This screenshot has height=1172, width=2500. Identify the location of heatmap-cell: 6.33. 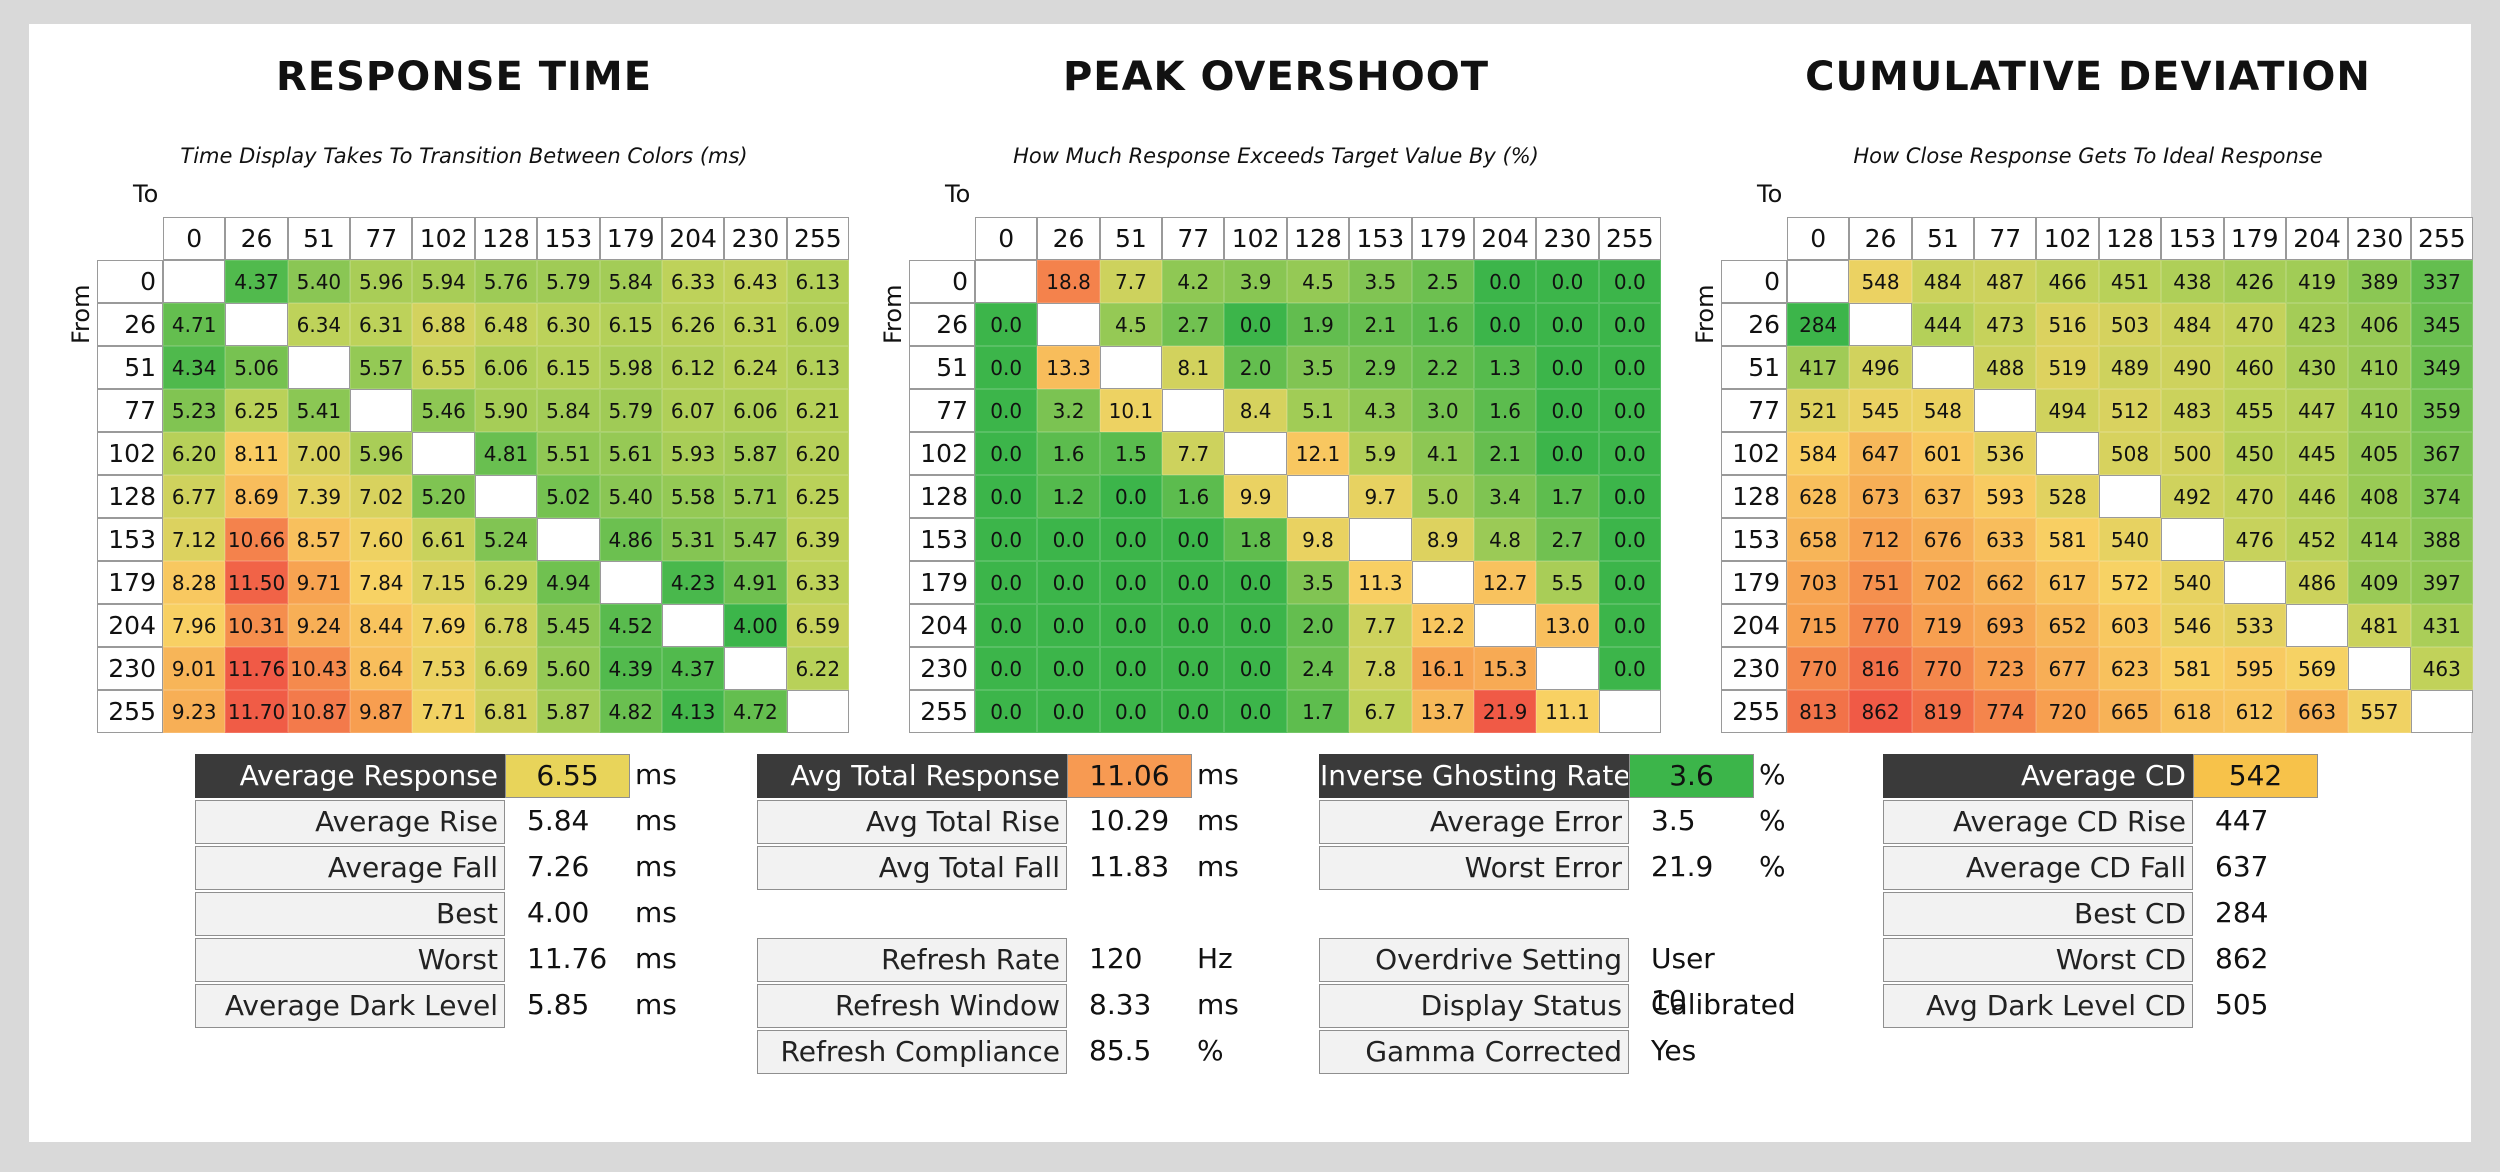
(693, 281).